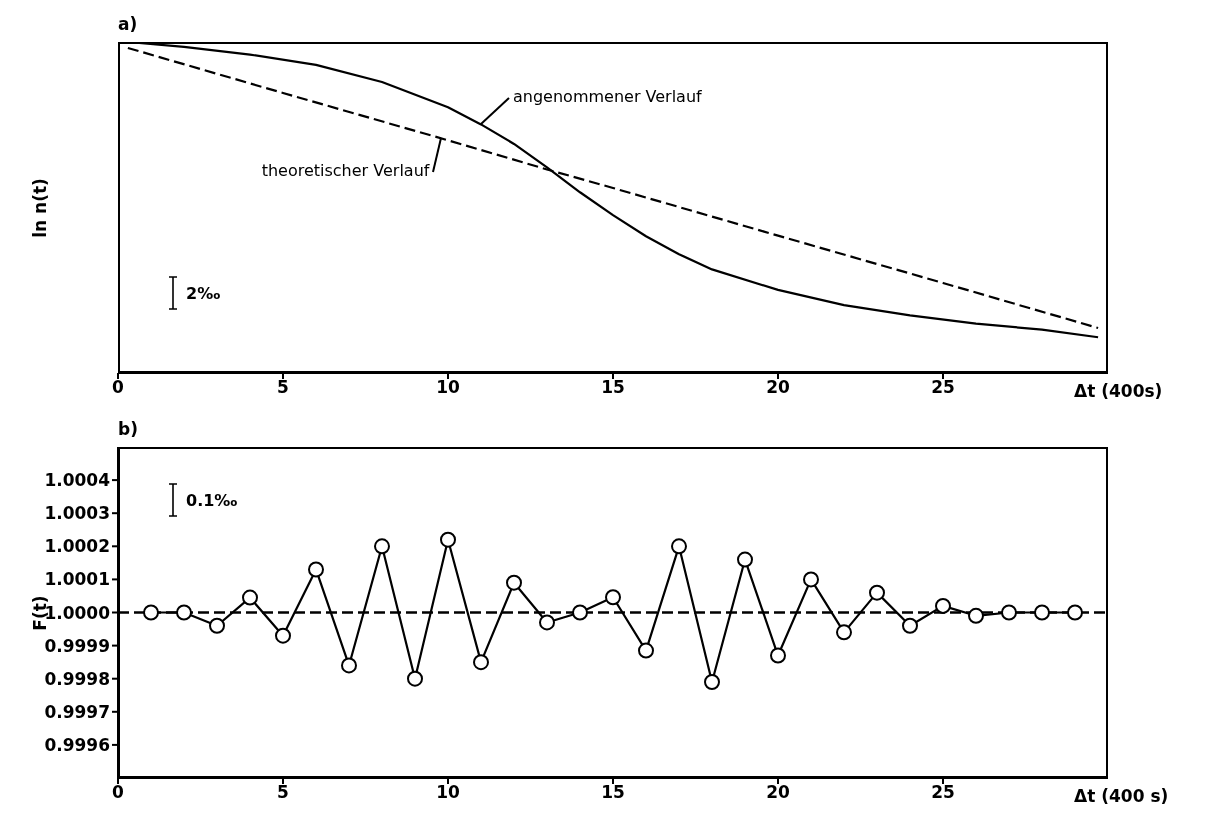 The width and height of the screenshot is (1206, 834). What do you see at coordinates (77, 480) in the screenshot?
I see `y-tick-label: 1.0004` at bounding box center [77, 480].